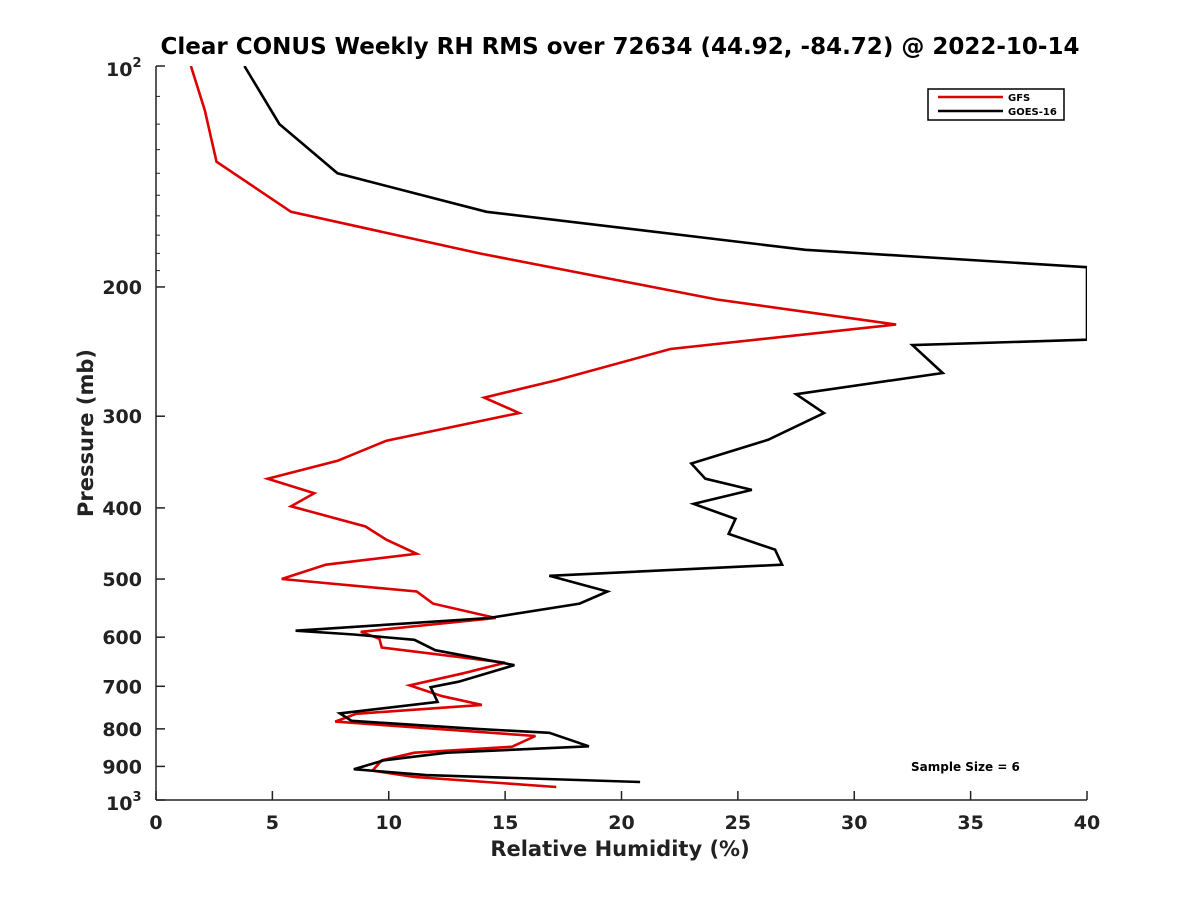 Image resolution: width=1200 pixels, height=900 pixels. Describe the element at coordinates (155, 823) in the screenshot. I see `x-tick-label: 0` at that location.